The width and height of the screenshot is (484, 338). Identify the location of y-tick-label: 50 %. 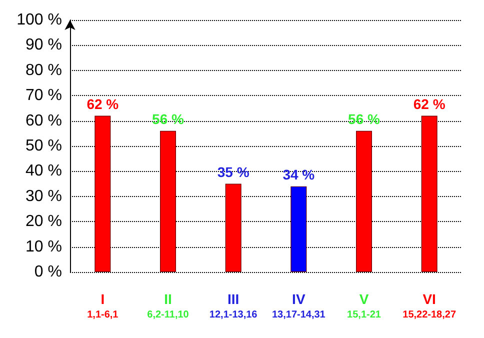
(44, 146).